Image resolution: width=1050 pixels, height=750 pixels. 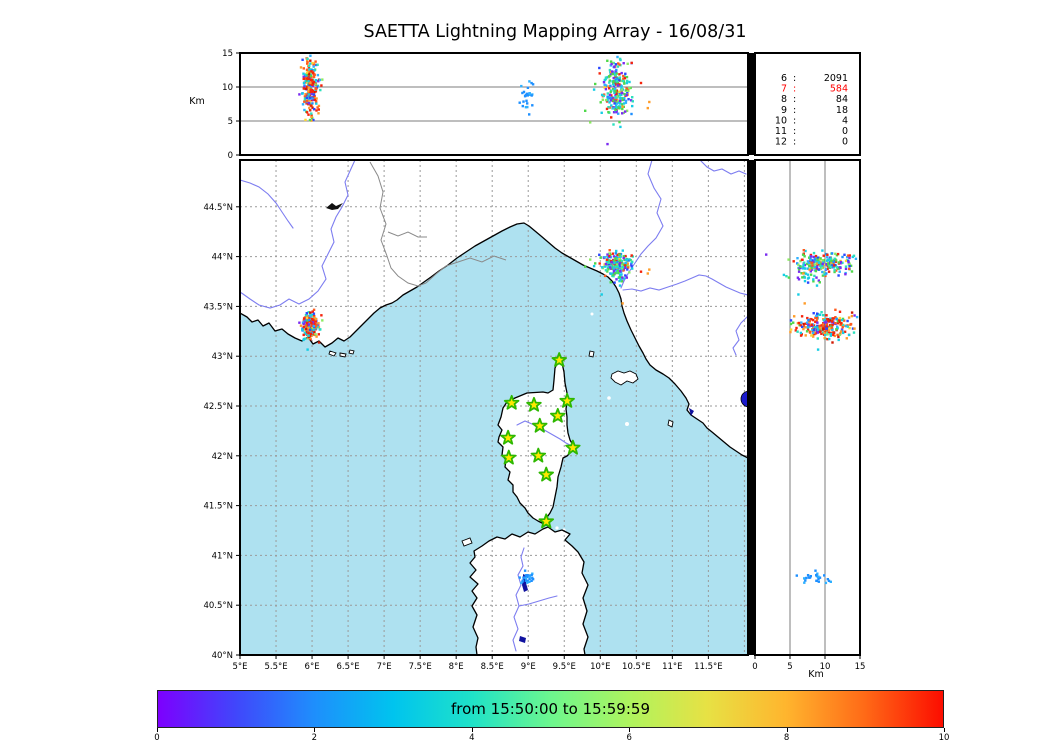 What do you see at coordinates (267, 204) in the screenshot?
I see `river-verdon` at bounding box center [267, 204].